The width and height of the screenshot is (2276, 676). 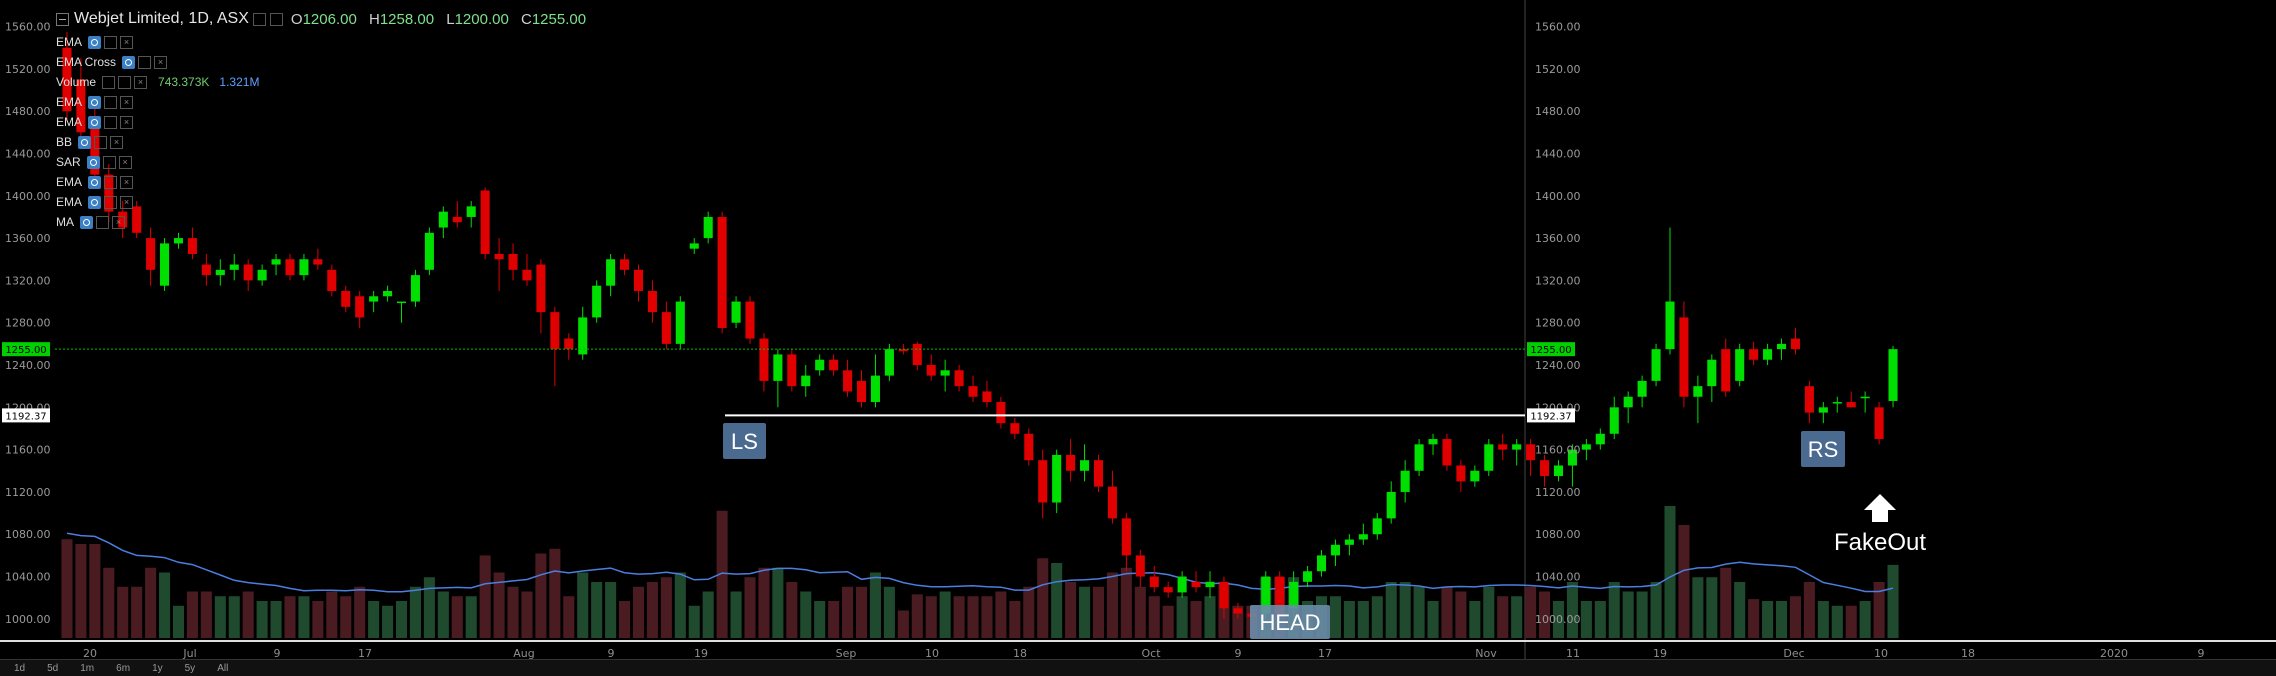 I want to click on close-icon: ×, so click(x=125, y=162).